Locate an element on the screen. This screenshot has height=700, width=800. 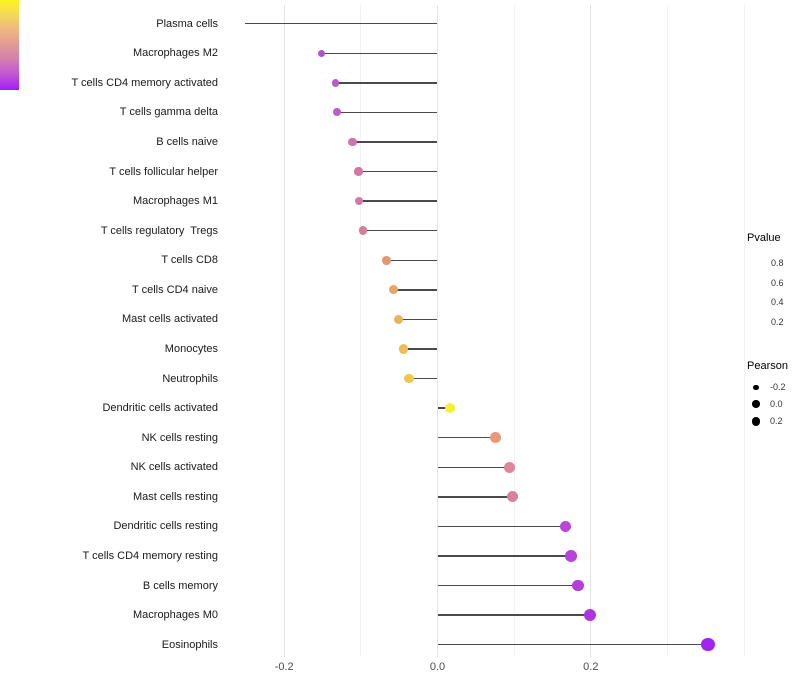
y-axis-label: T cells CD8 is located at coordinates (189, 260).